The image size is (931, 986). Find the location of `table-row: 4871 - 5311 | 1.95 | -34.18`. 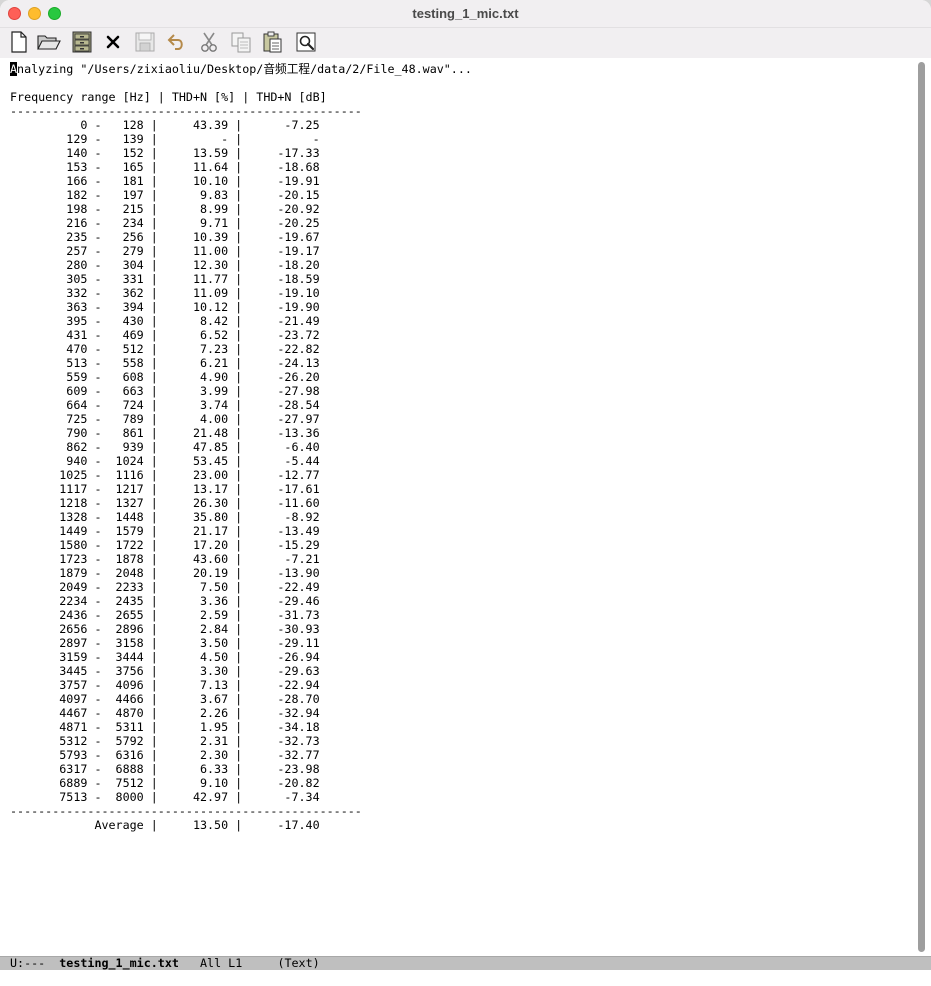

table-row: 4871 - 5311 | 1.95 | -34.18 is located at coordinates (189, 727).